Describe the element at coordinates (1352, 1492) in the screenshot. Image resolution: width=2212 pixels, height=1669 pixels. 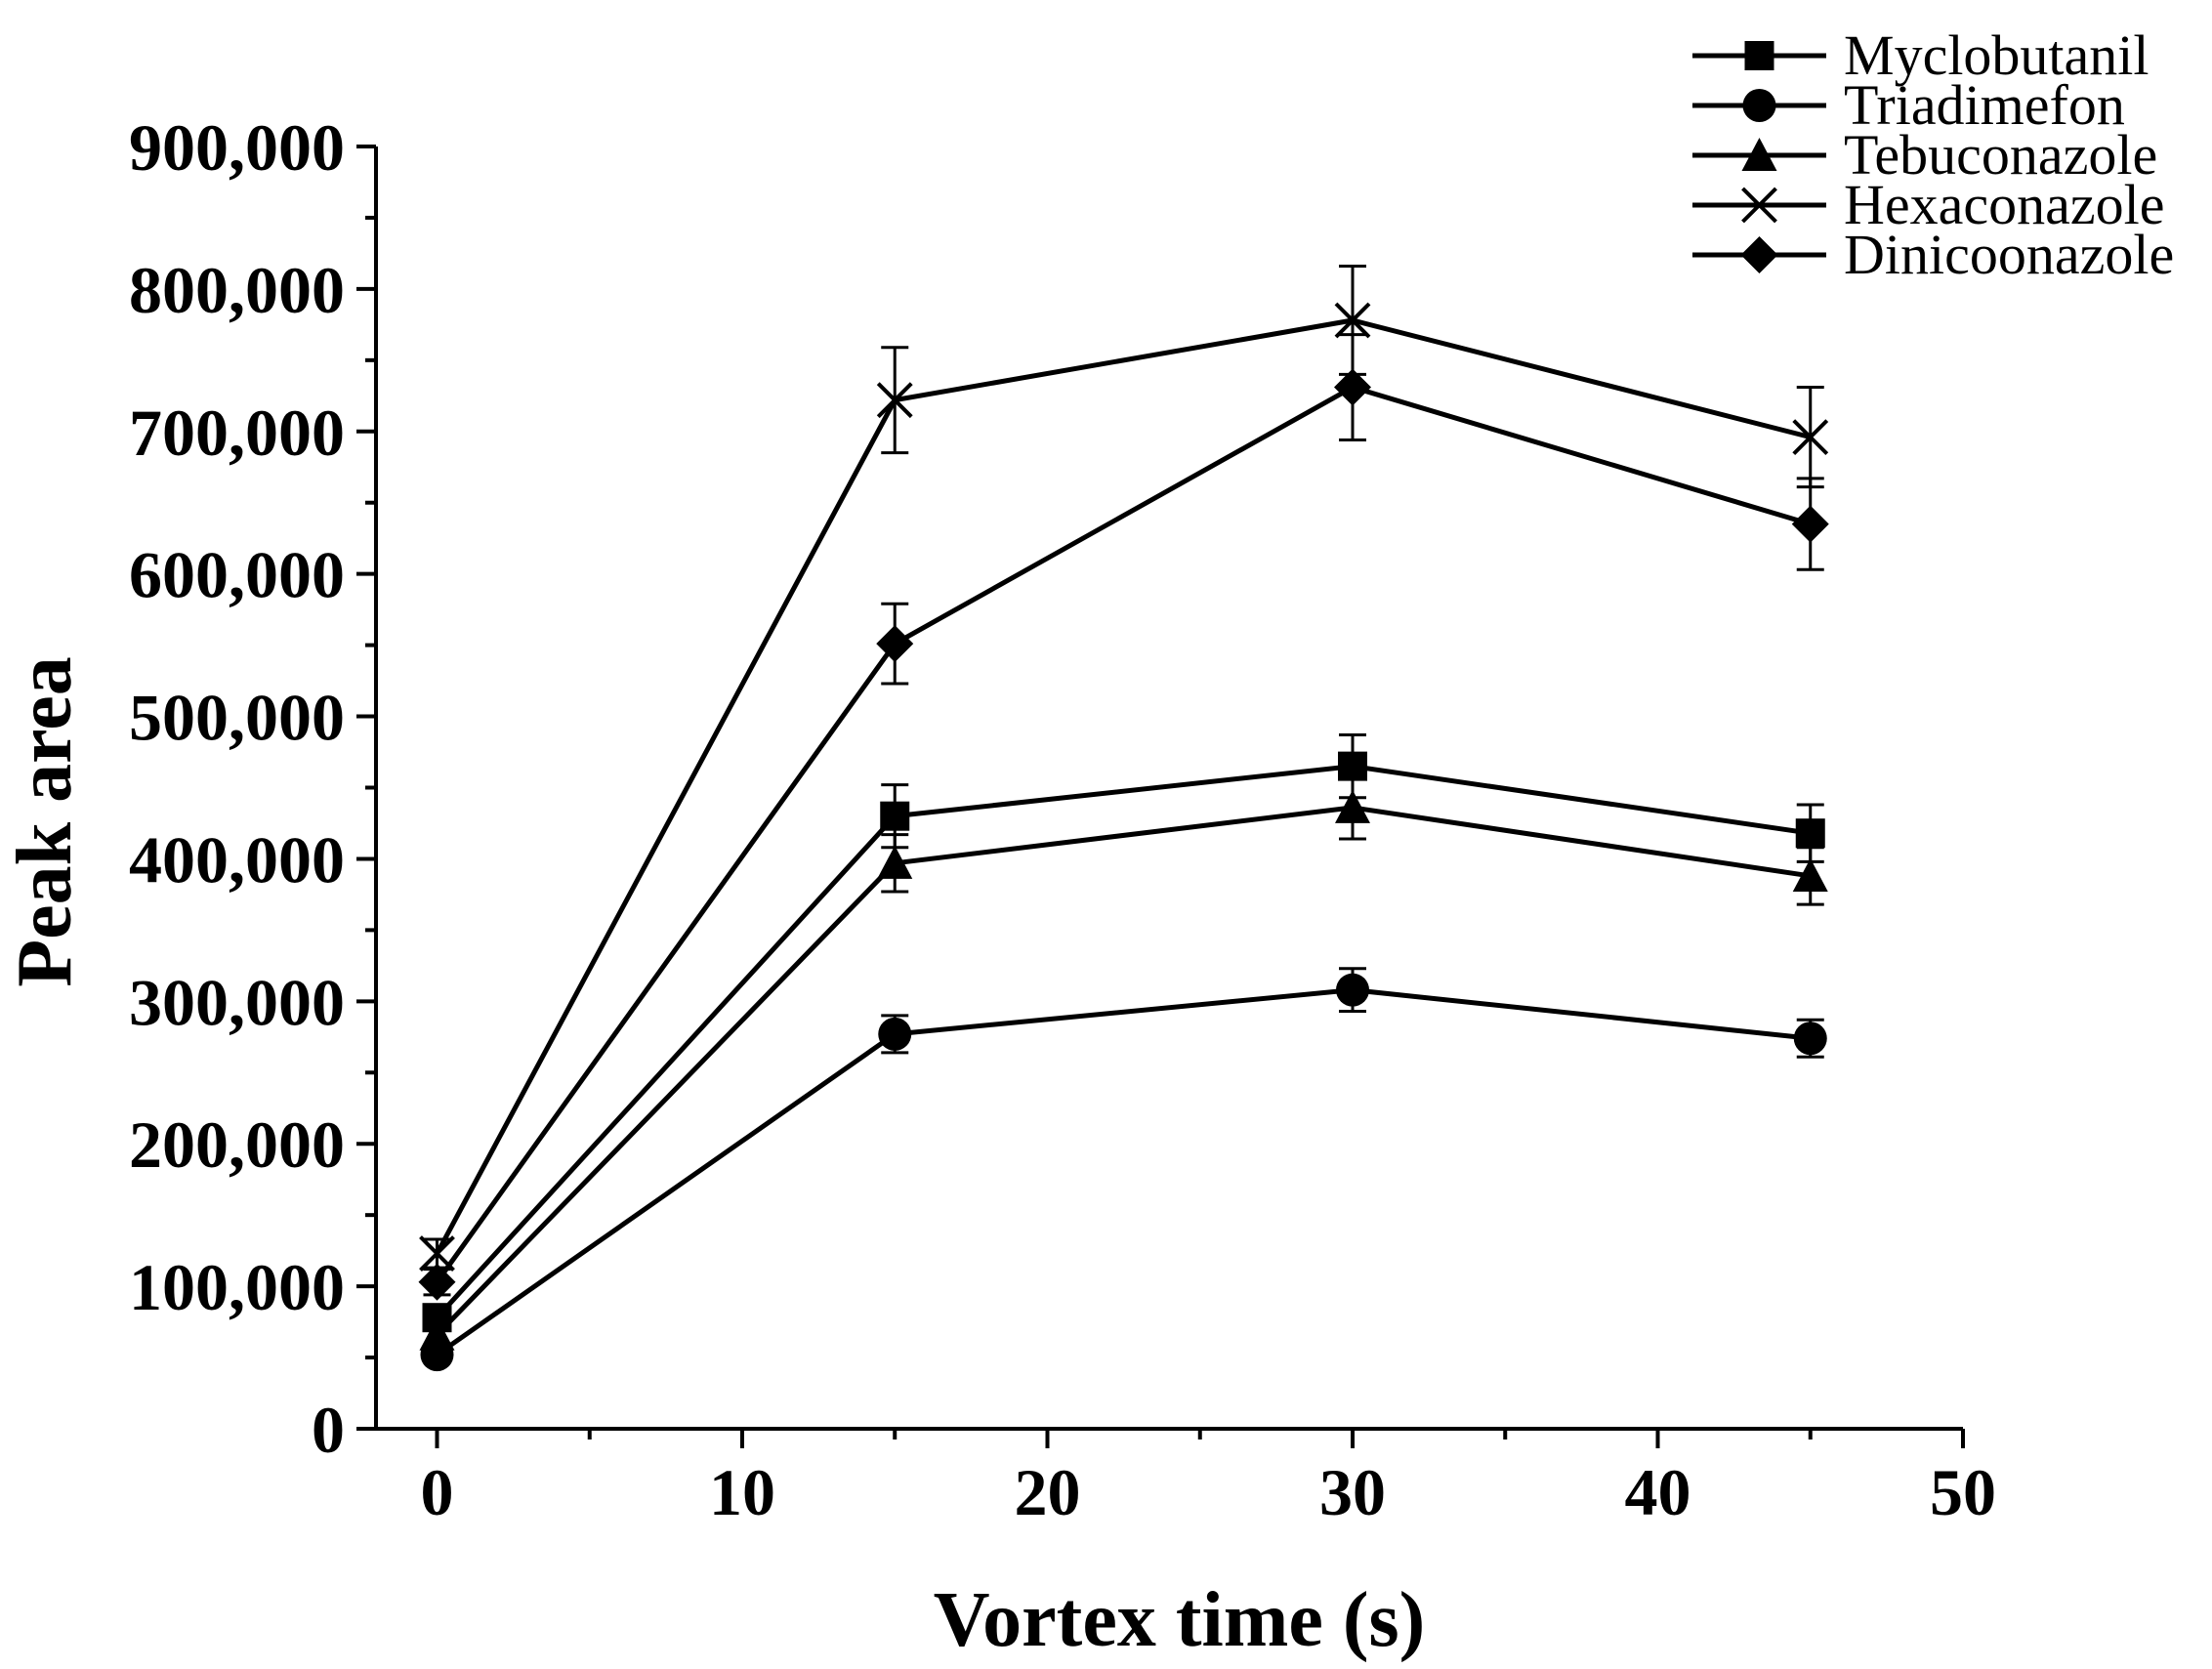
I see `x-tick-label: 30` at that location.